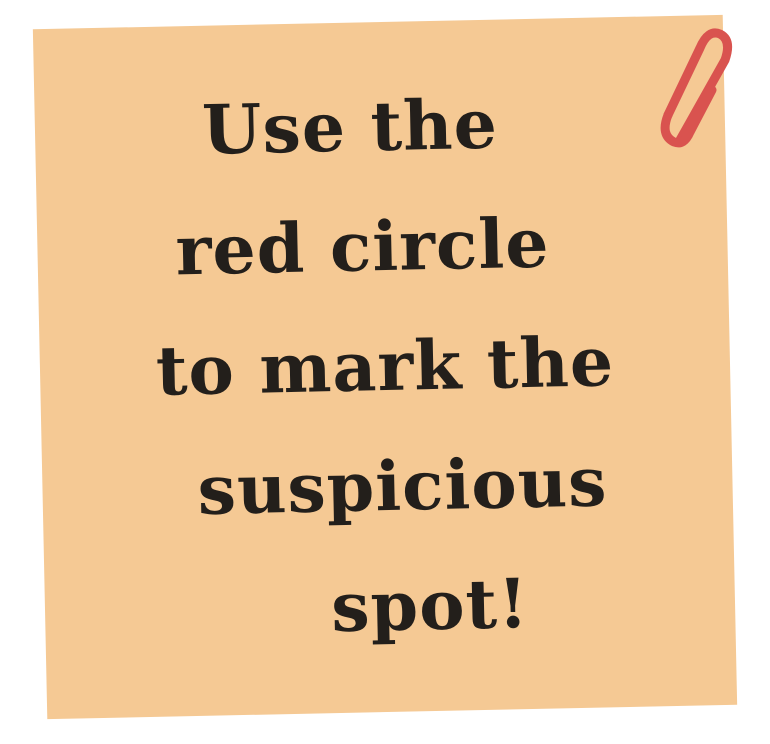 This screenshot has height=744, width=770. Describe the element at coordinates (402, 486) in the screenshot. I see `hint-line-4: suspicious` at that location.